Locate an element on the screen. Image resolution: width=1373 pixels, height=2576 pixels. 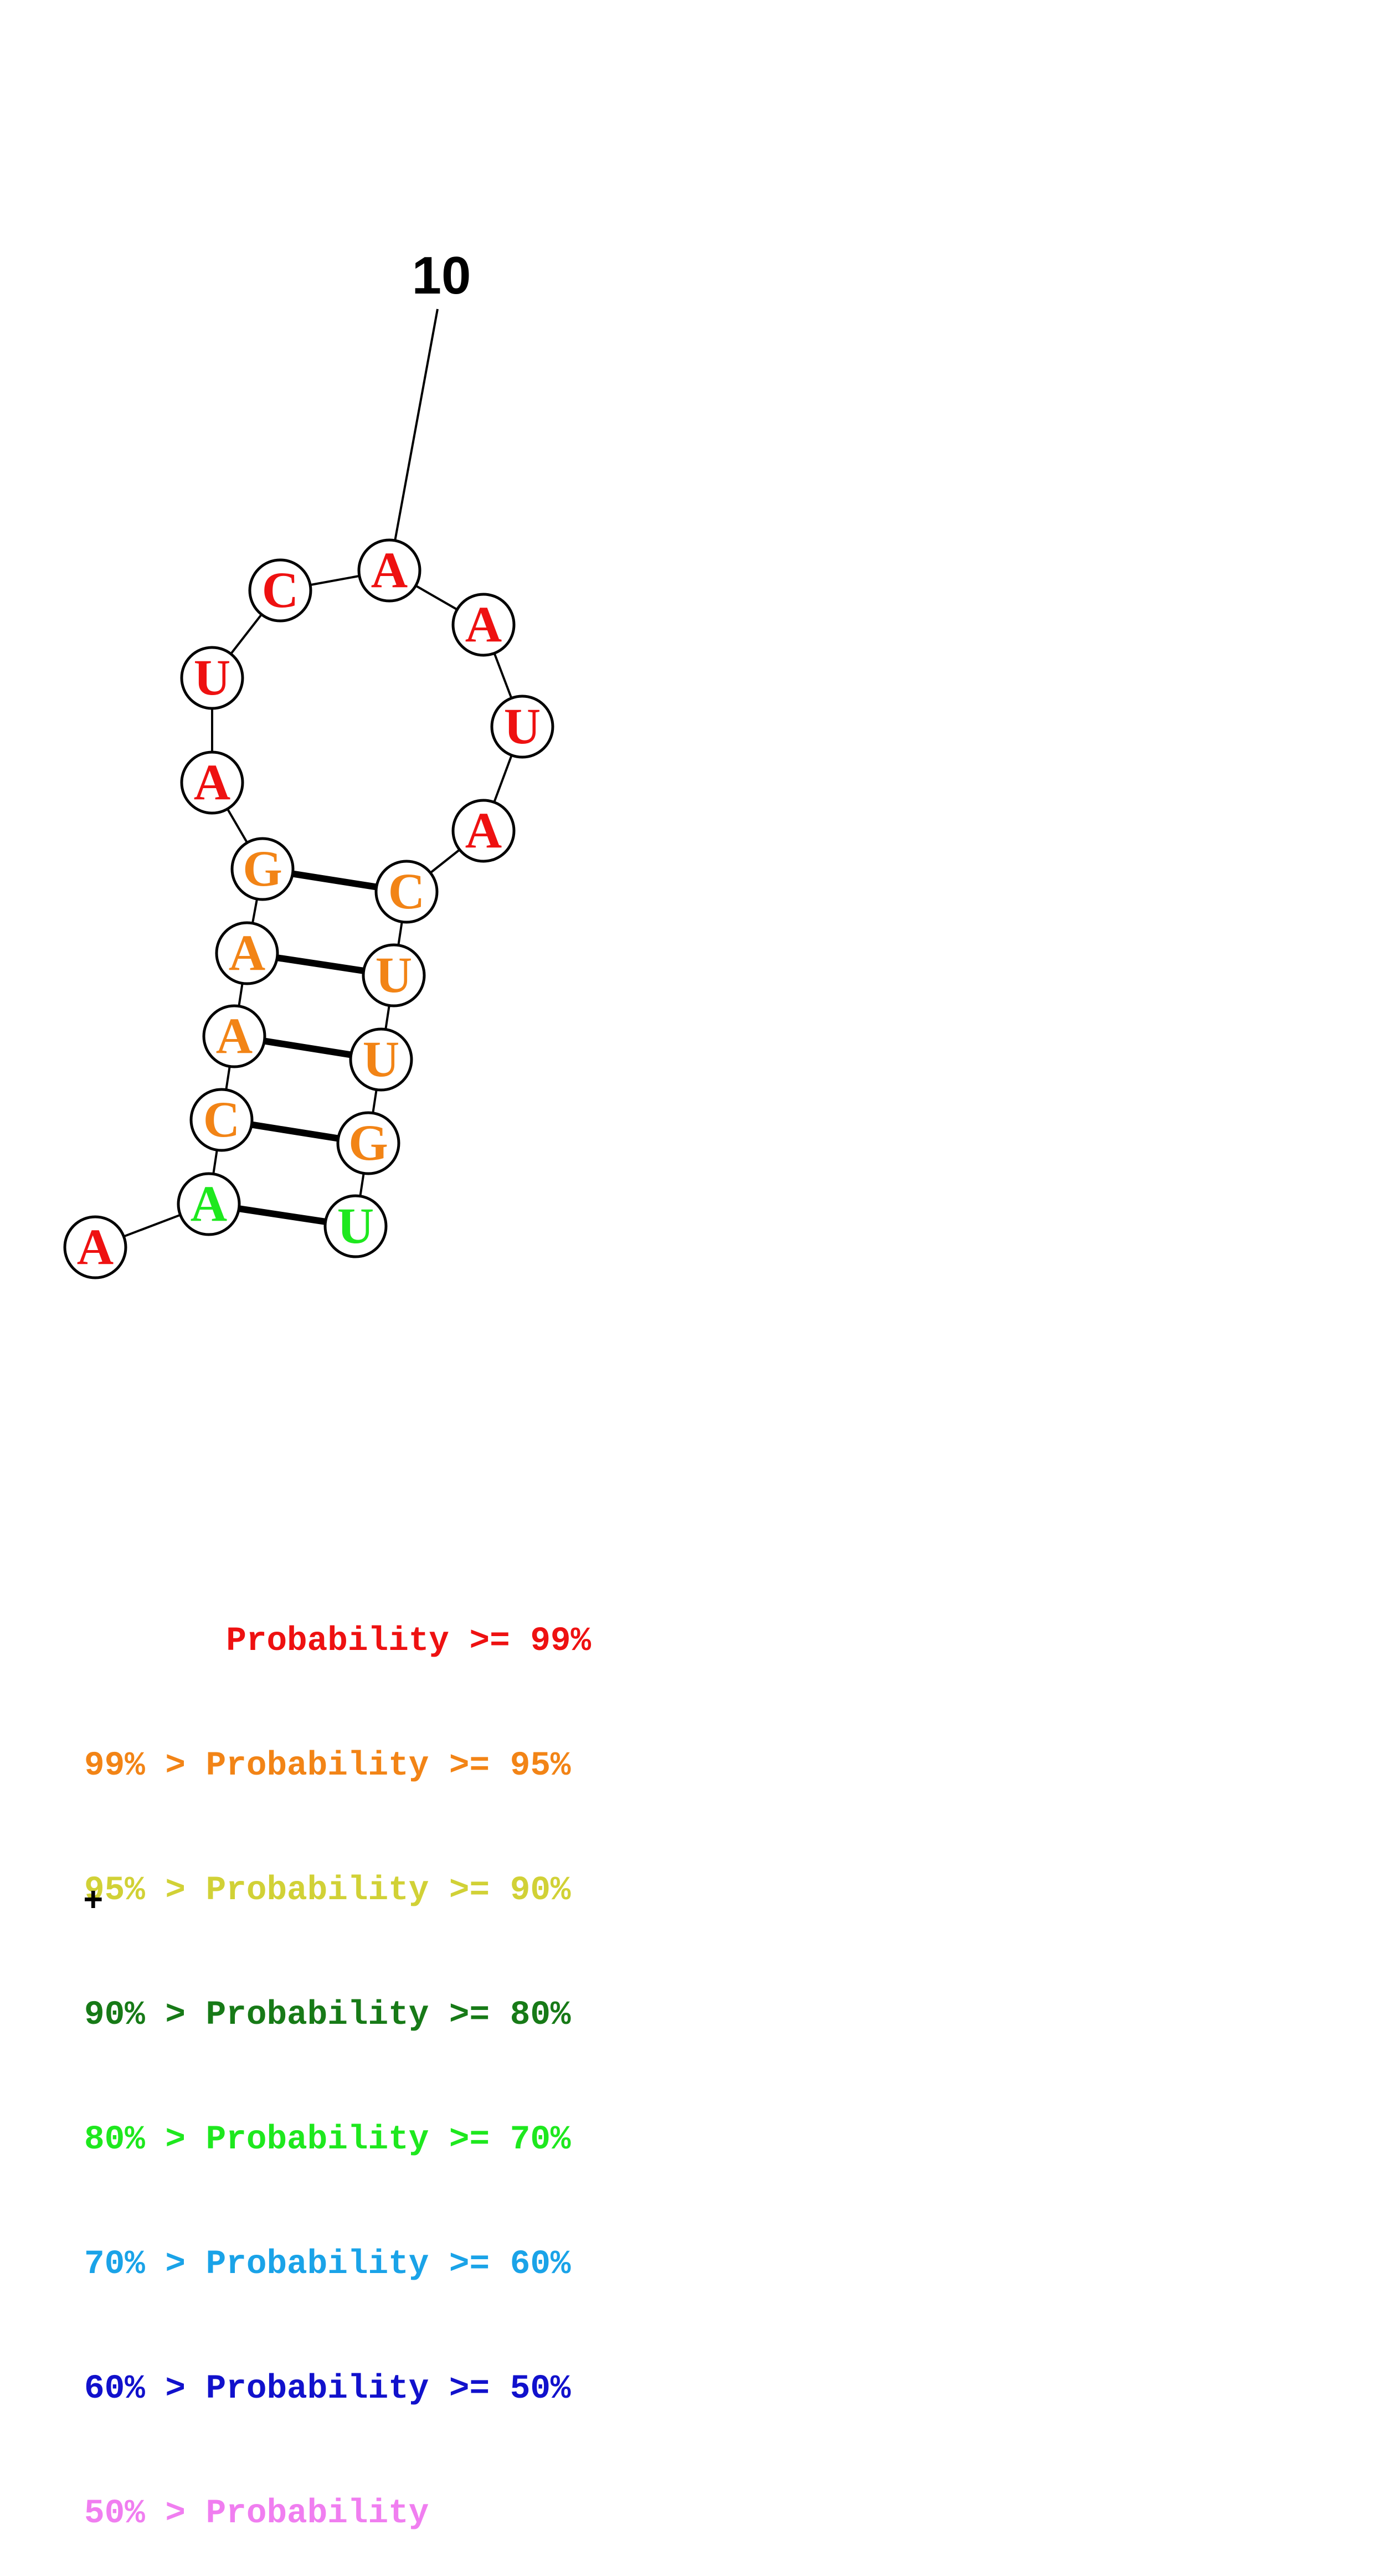
legend-row: Probability >= 99% is located at coordinates (338, 1641).